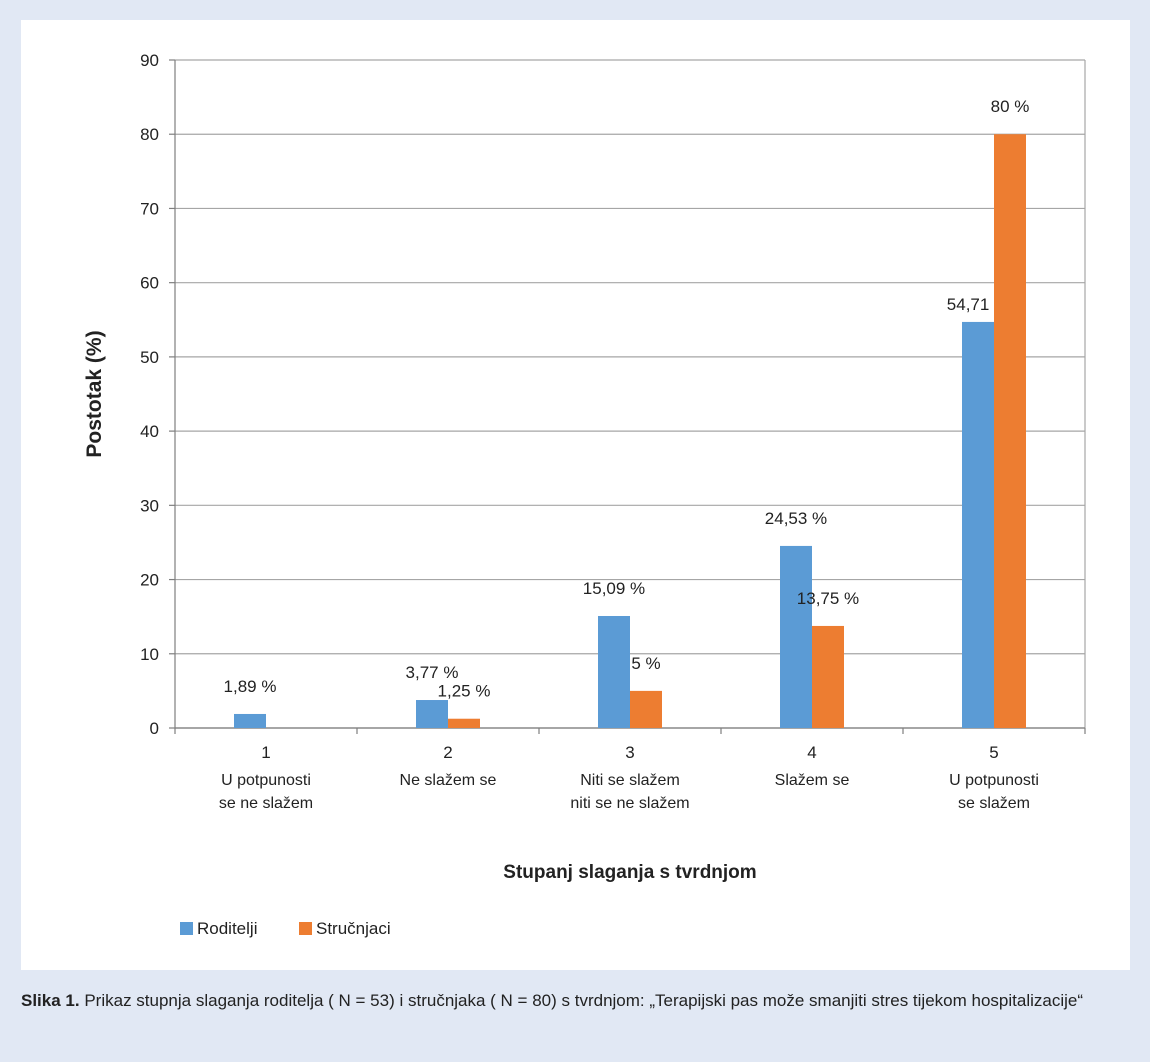  Describe the element at coordinates (812, 780) in the screenshot. I see `x-category-label: Slažem se` at that location.